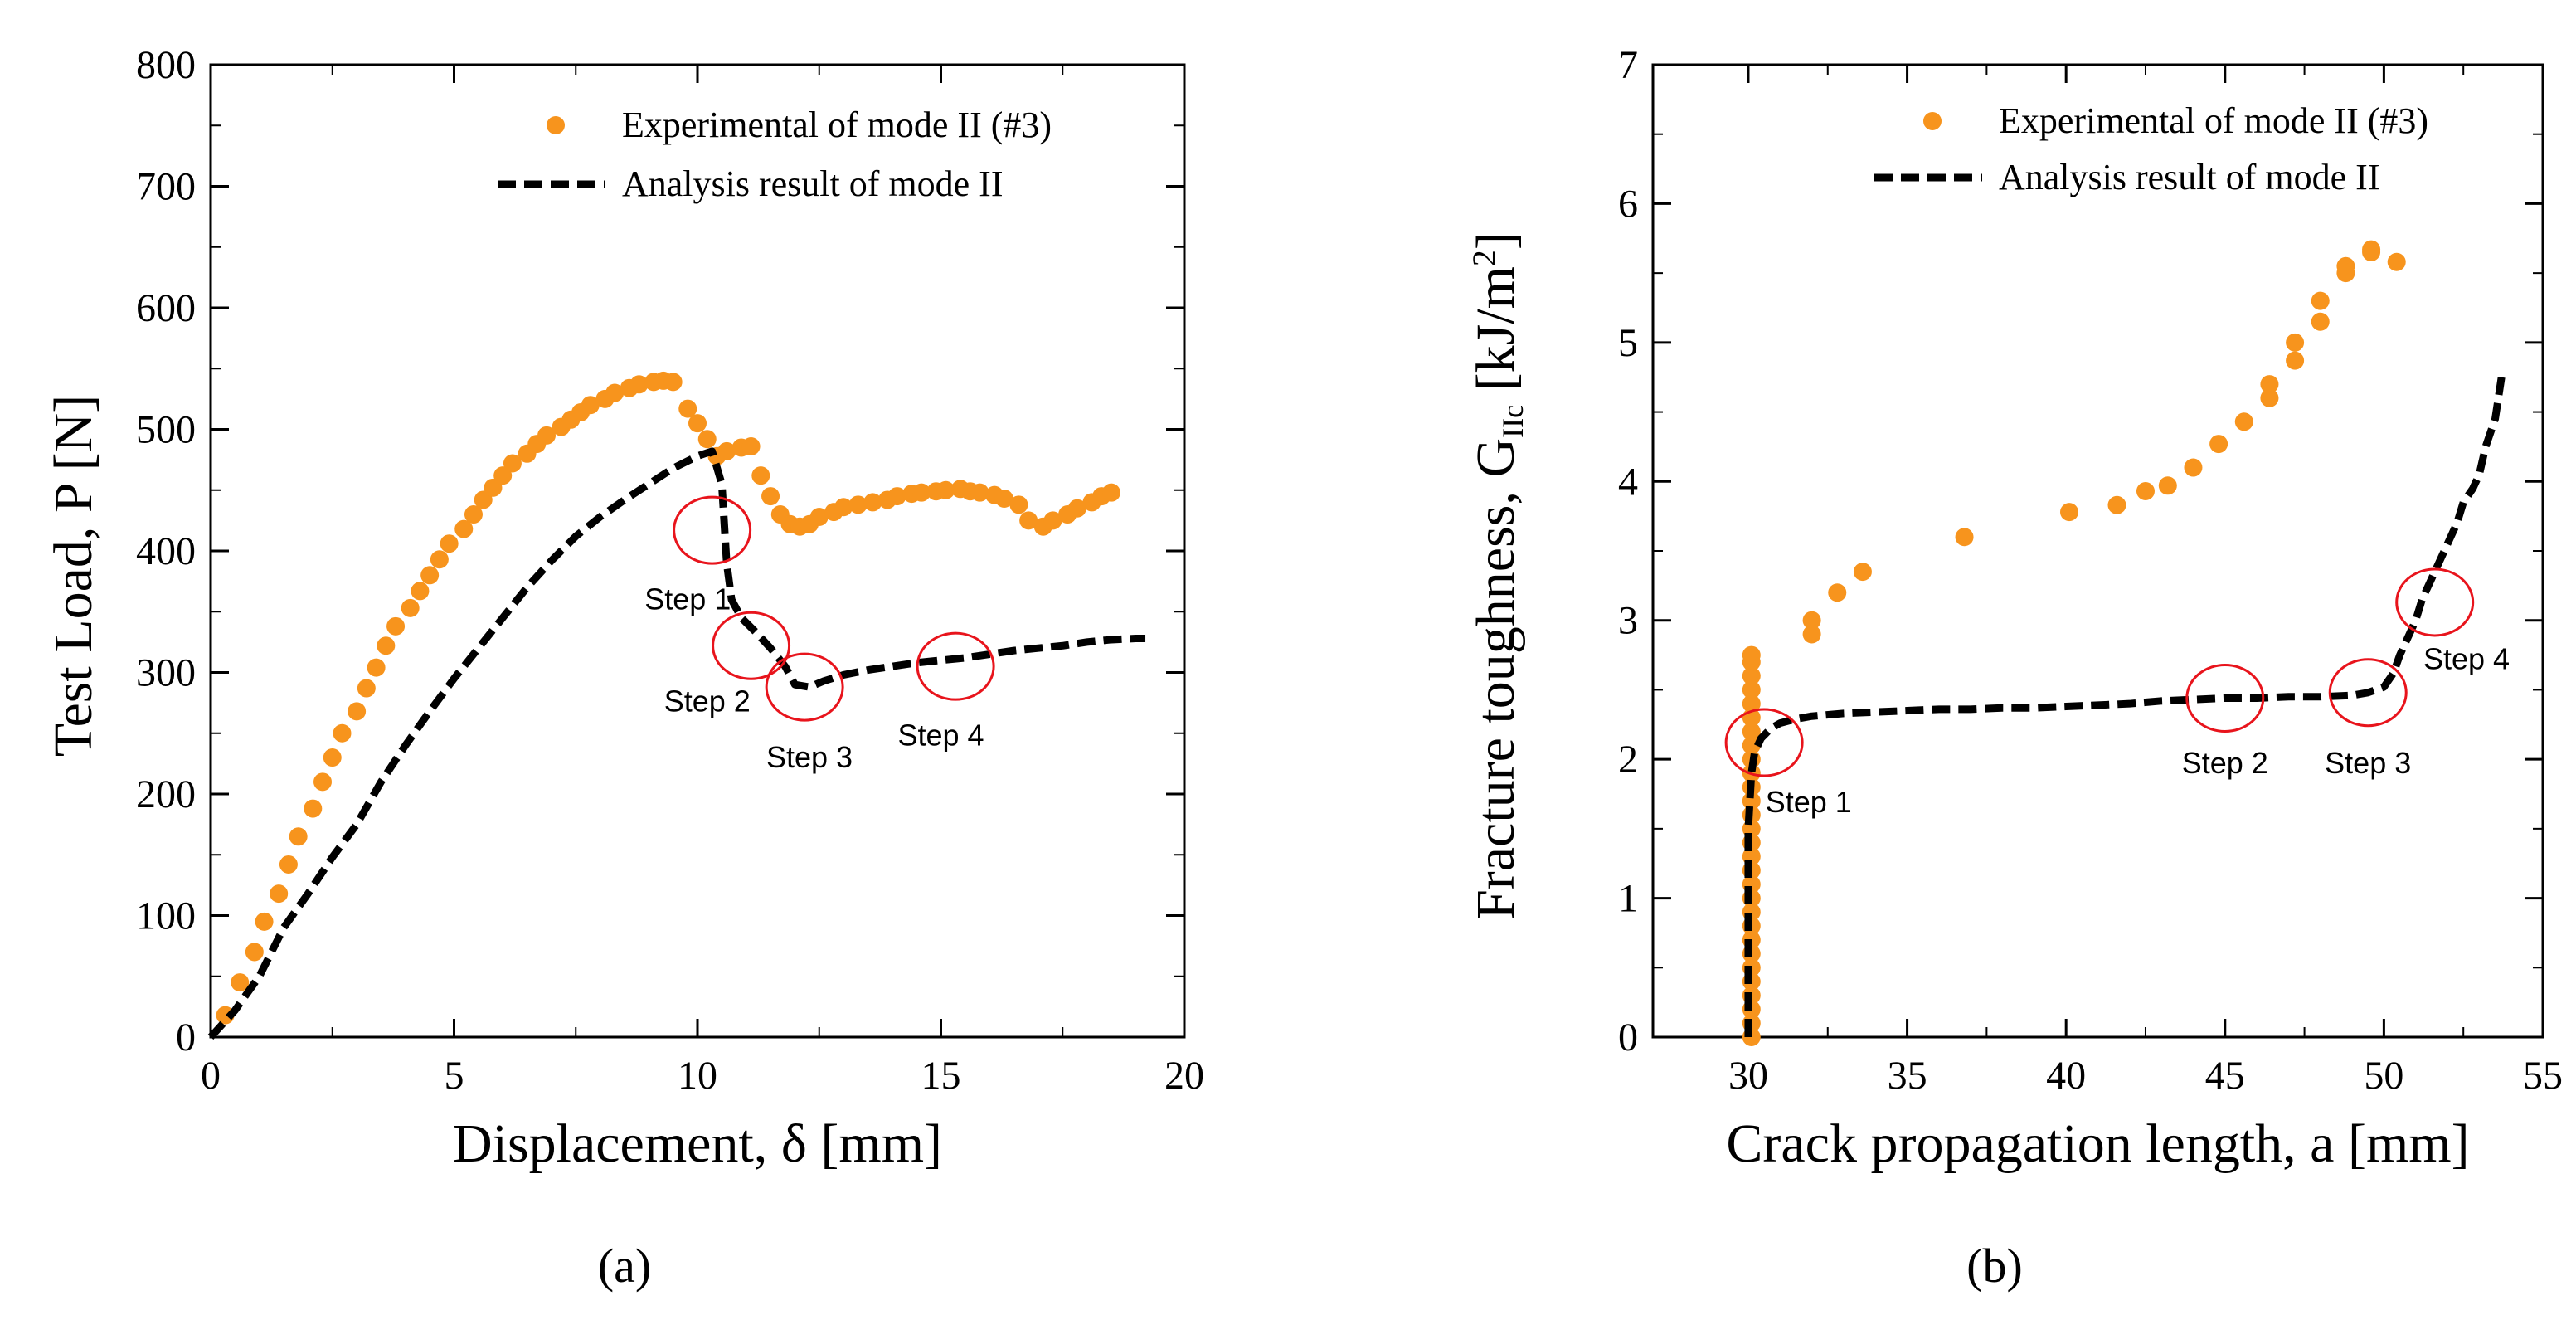 This screenshot has width=2576, height=1320. What do you see at coordinates (166, 673) in the screenshot?
I see `y-tick-label: 300` at bounding box center [166, 673].